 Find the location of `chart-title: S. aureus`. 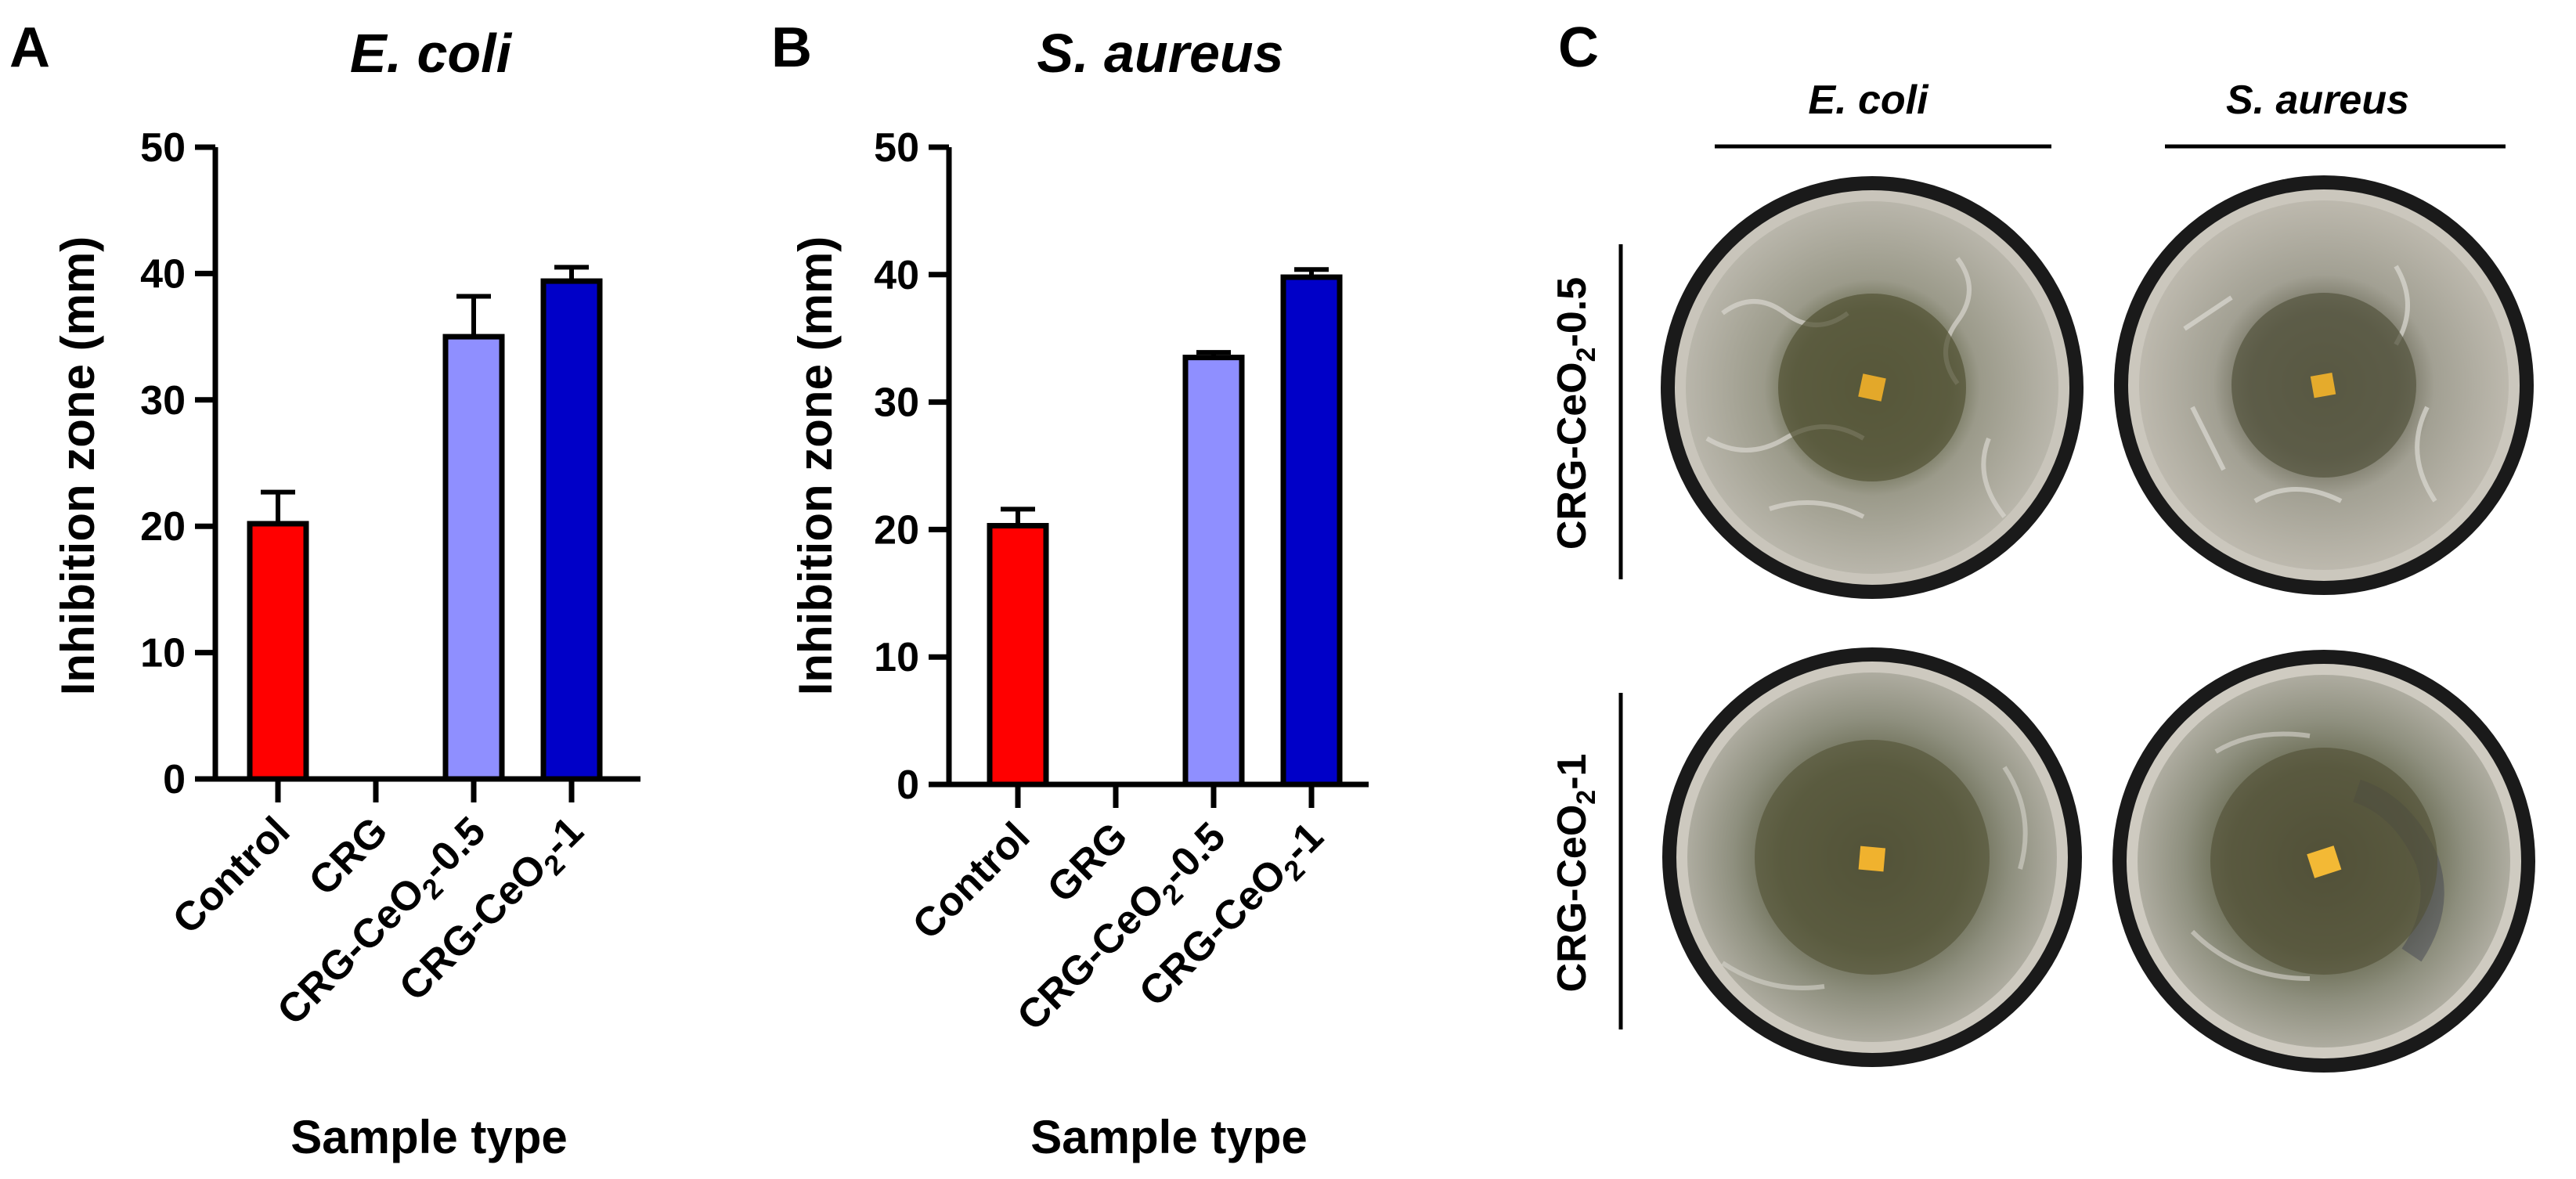

chart-title: S. aureus is located at coordinates (1160, 53).